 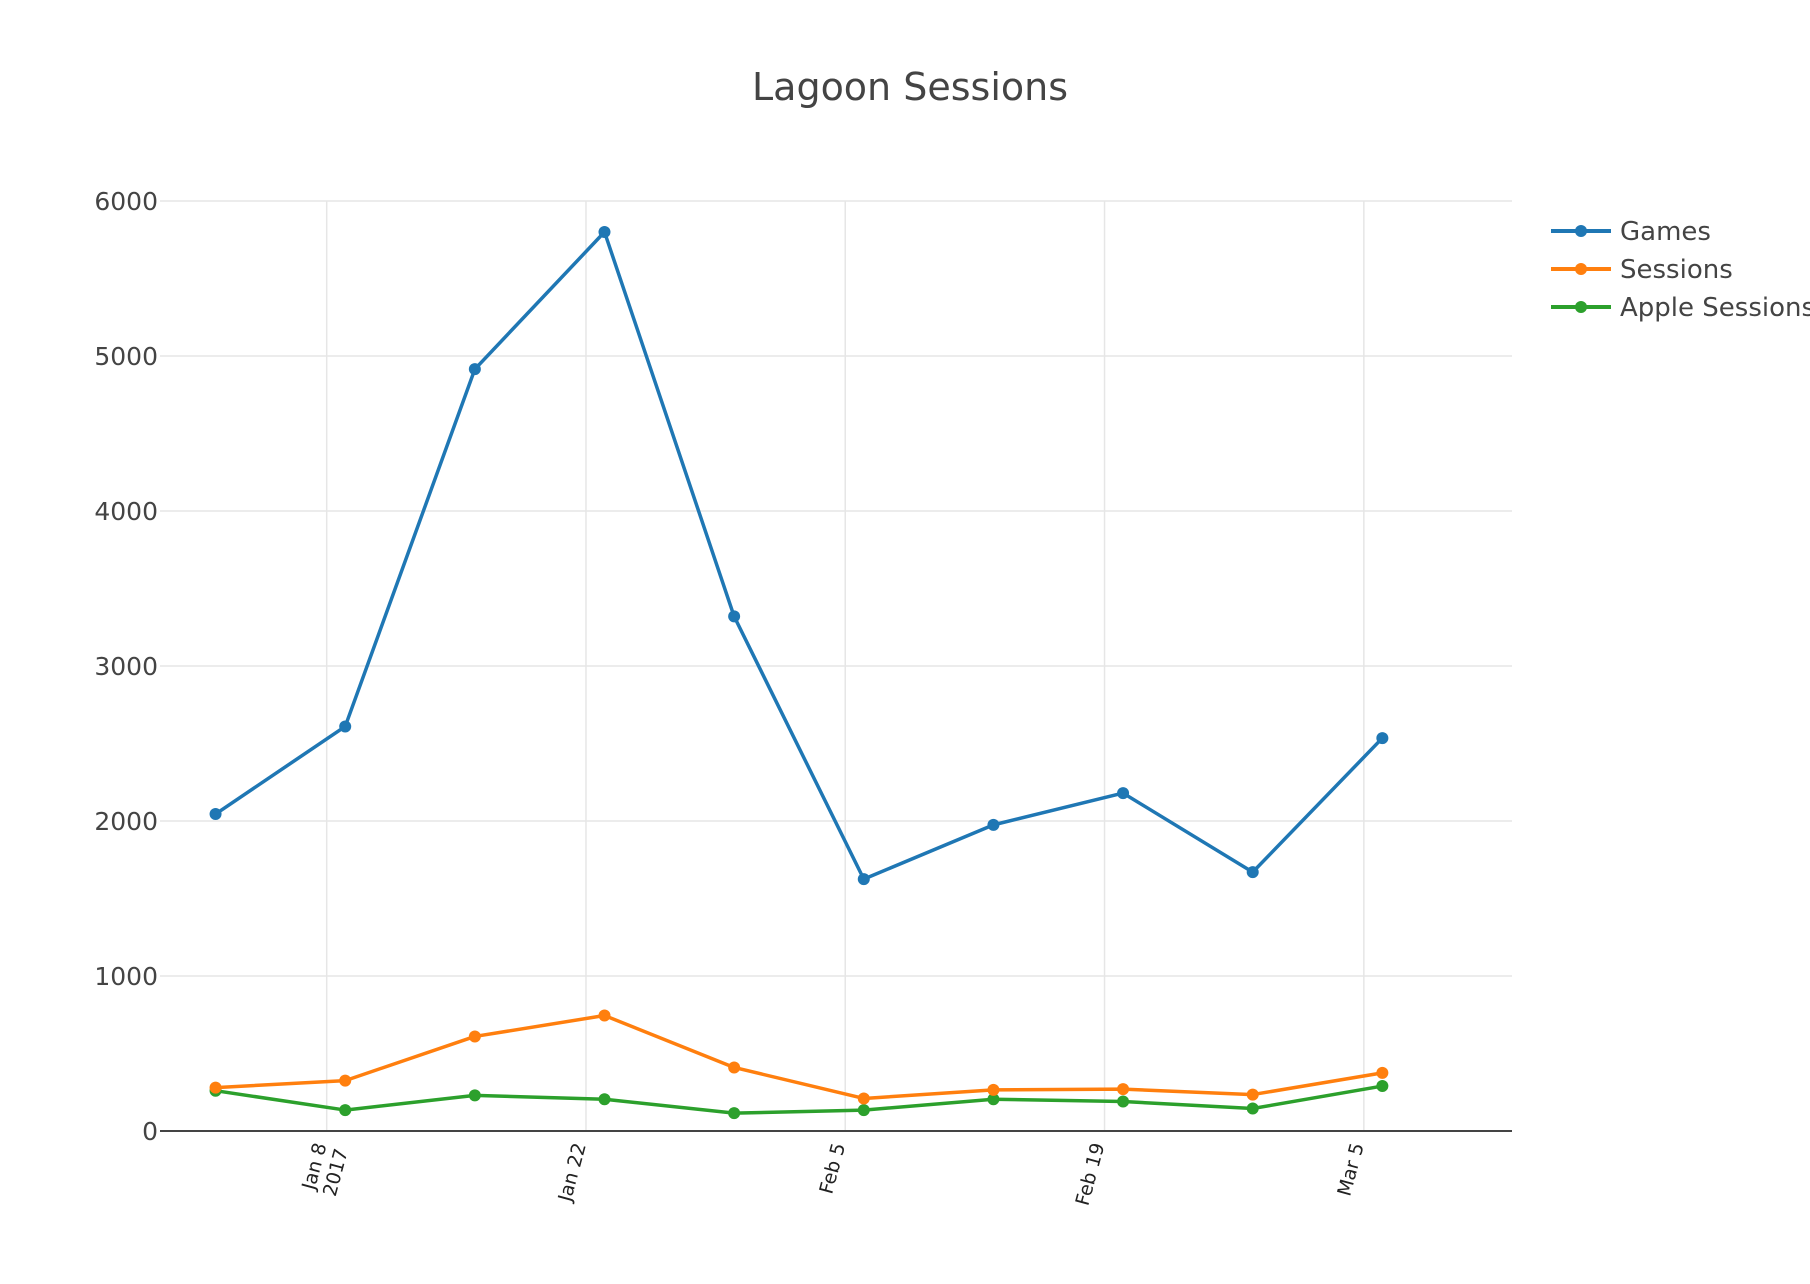 What do you see at coordinates (1676, 270) in the screenshot?
I see `legend-label: Sessions` at bounding box center [1676, 270].